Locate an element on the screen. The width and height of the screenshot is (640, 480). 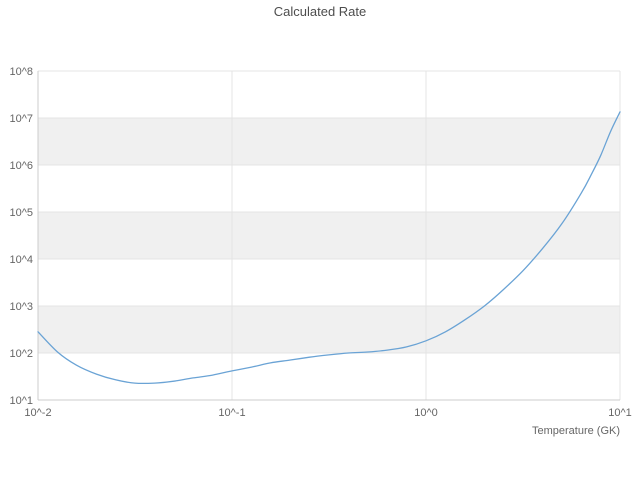
x-axis-label: Temperature (GK) is located at coordinates (575, 431).